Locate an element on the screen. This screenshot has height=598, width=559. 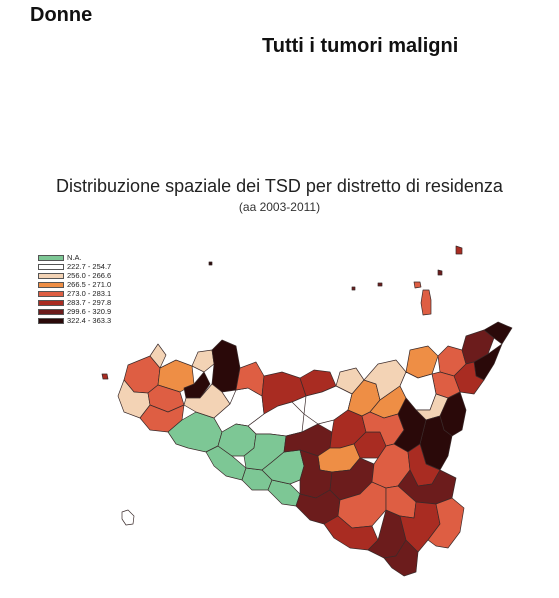
legend-item-5: 283.7 - 297.8 is located at coordinates (74, 302).